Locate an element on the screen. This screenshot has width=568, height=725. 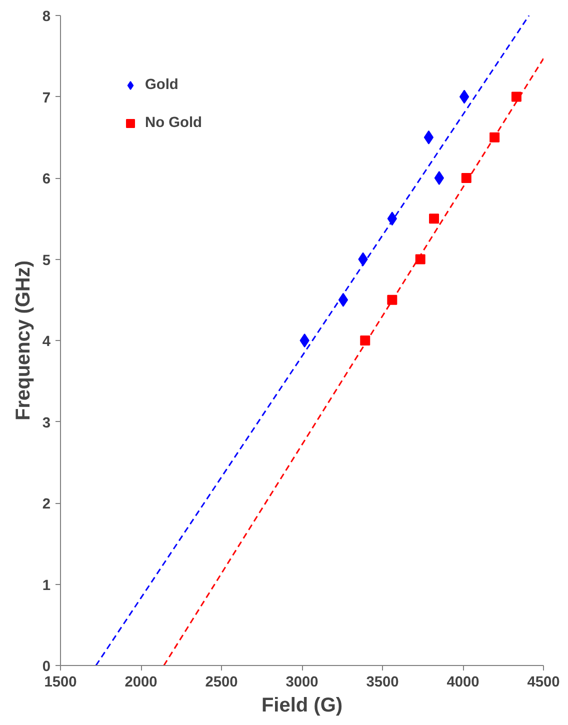
x-tick-label: 4500 is located at coordinates (543, 682).